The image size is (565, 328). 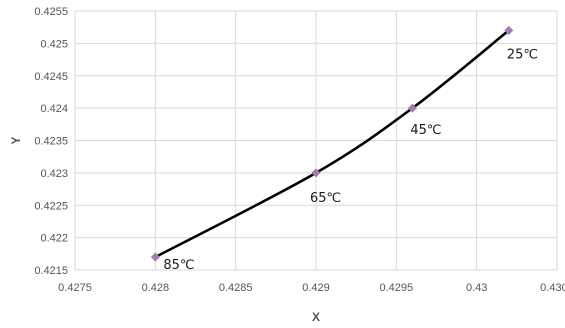 I want to click on data-label: 85℃, so click(x=178, y=265).